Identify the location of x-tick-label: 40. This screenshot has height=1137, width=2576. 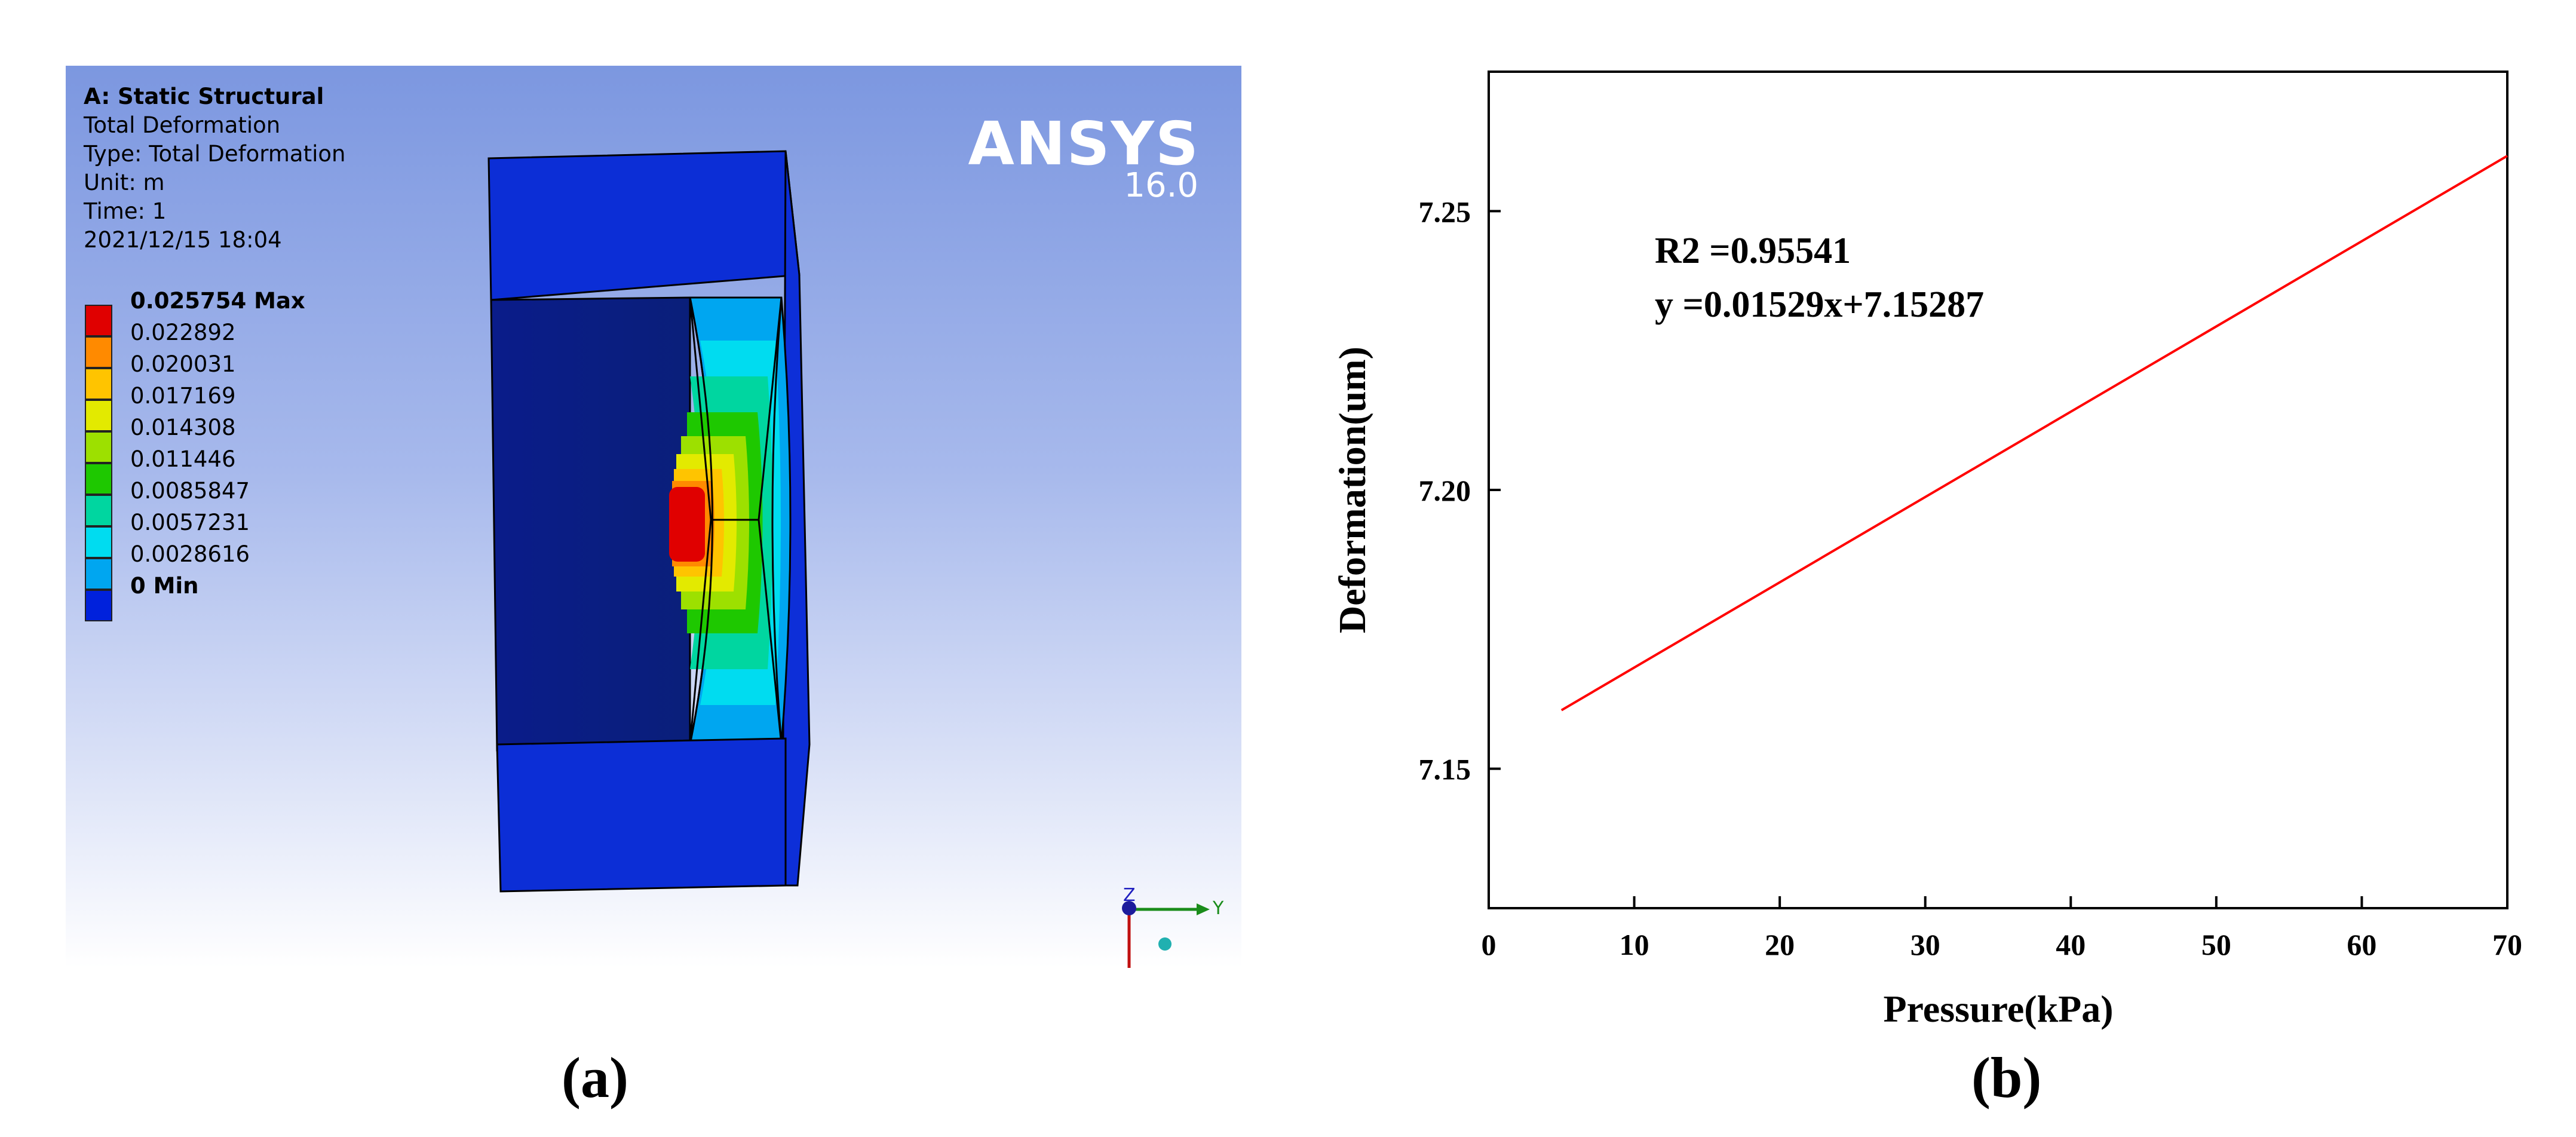
(2071, 944).